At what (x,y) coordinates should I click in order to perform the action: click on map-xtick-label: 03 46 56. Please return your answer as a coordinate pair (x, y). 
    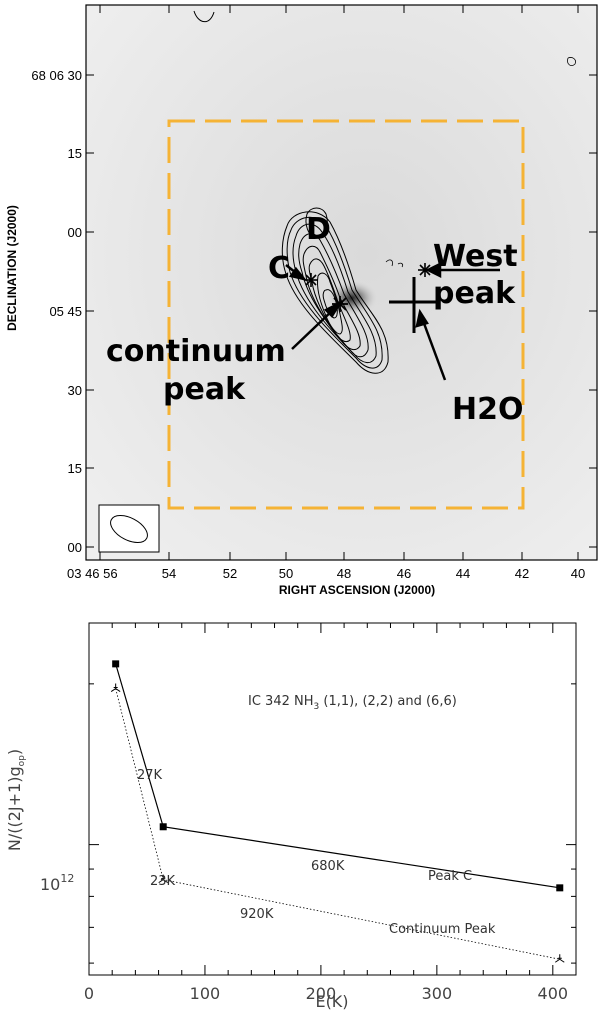
    Looking at the image, I should click on (92, 573).